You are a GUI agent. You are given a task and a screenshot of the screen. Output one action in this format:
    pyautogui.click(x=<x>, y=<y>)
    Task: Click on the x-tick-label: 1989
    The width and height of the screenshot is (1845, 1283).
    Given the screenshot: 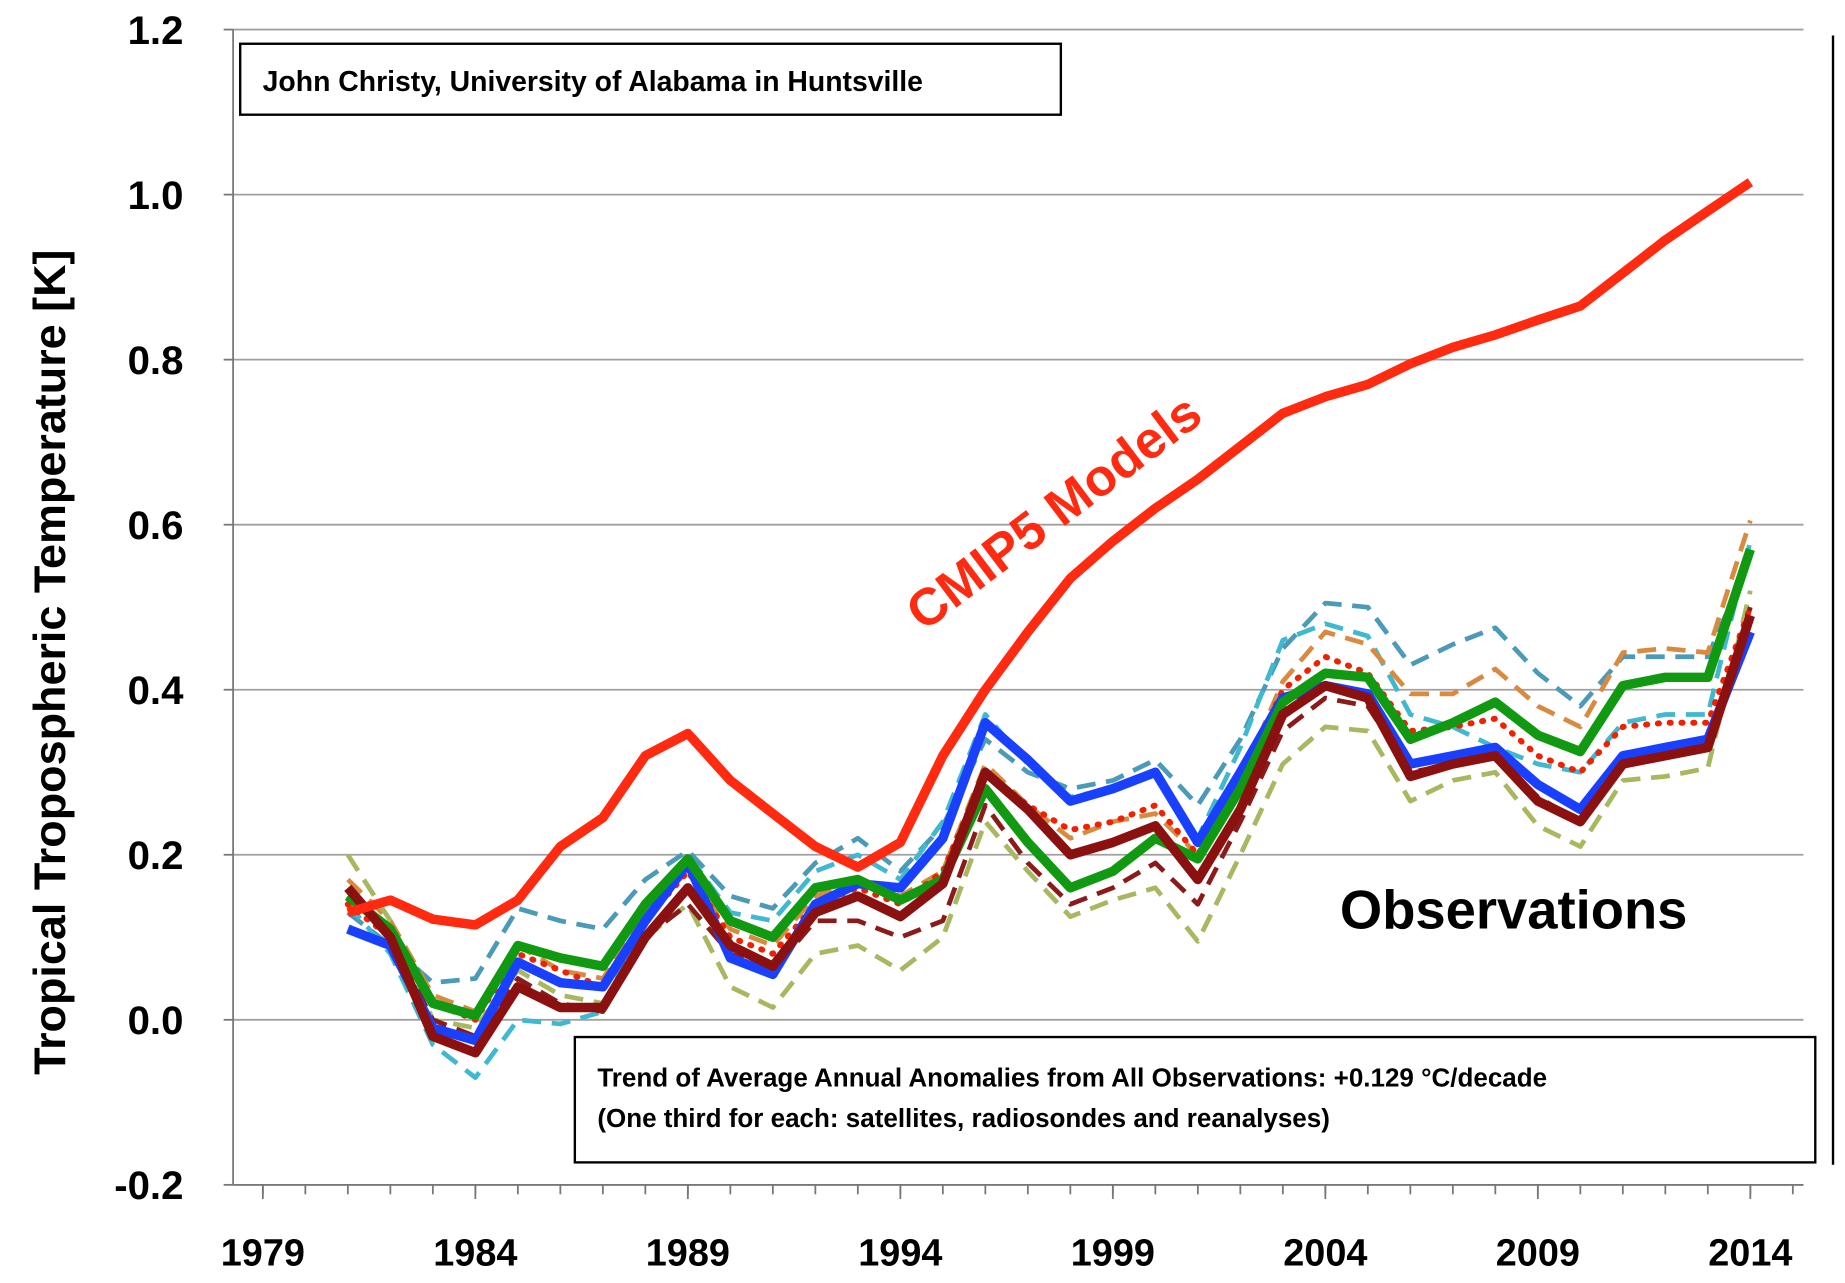 What is the action you would take?
    pyautogui.click(x=688, y=1253)
    